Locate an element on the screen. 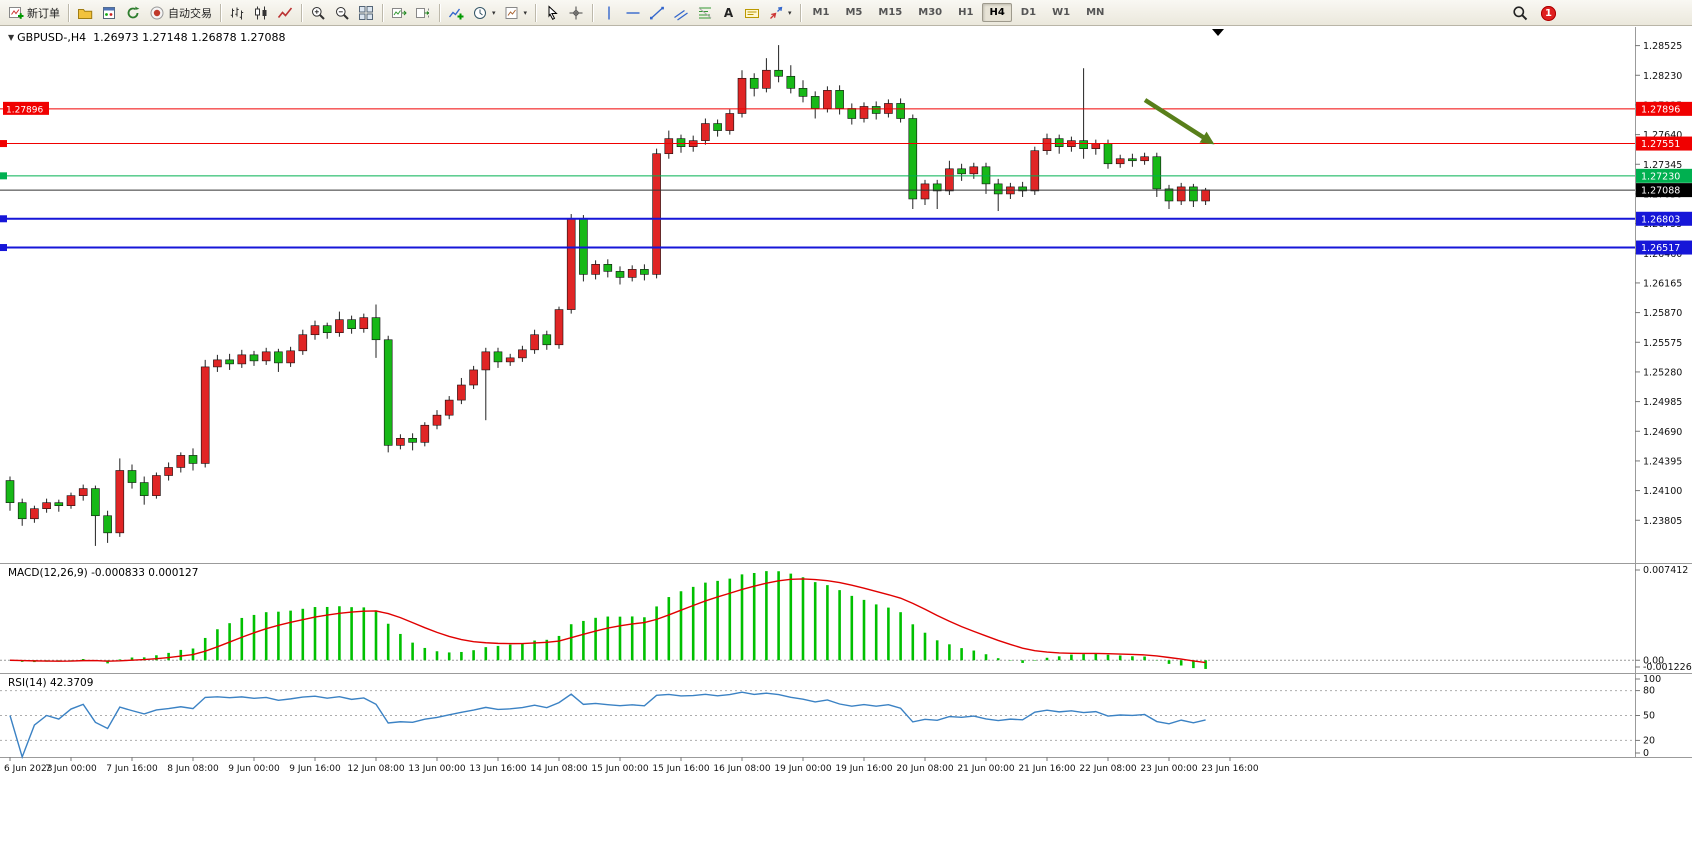 This screenshot has width=1692, height=846. time-axis-label: 13 Jun 16:00 is located at coordinates (497, 769).